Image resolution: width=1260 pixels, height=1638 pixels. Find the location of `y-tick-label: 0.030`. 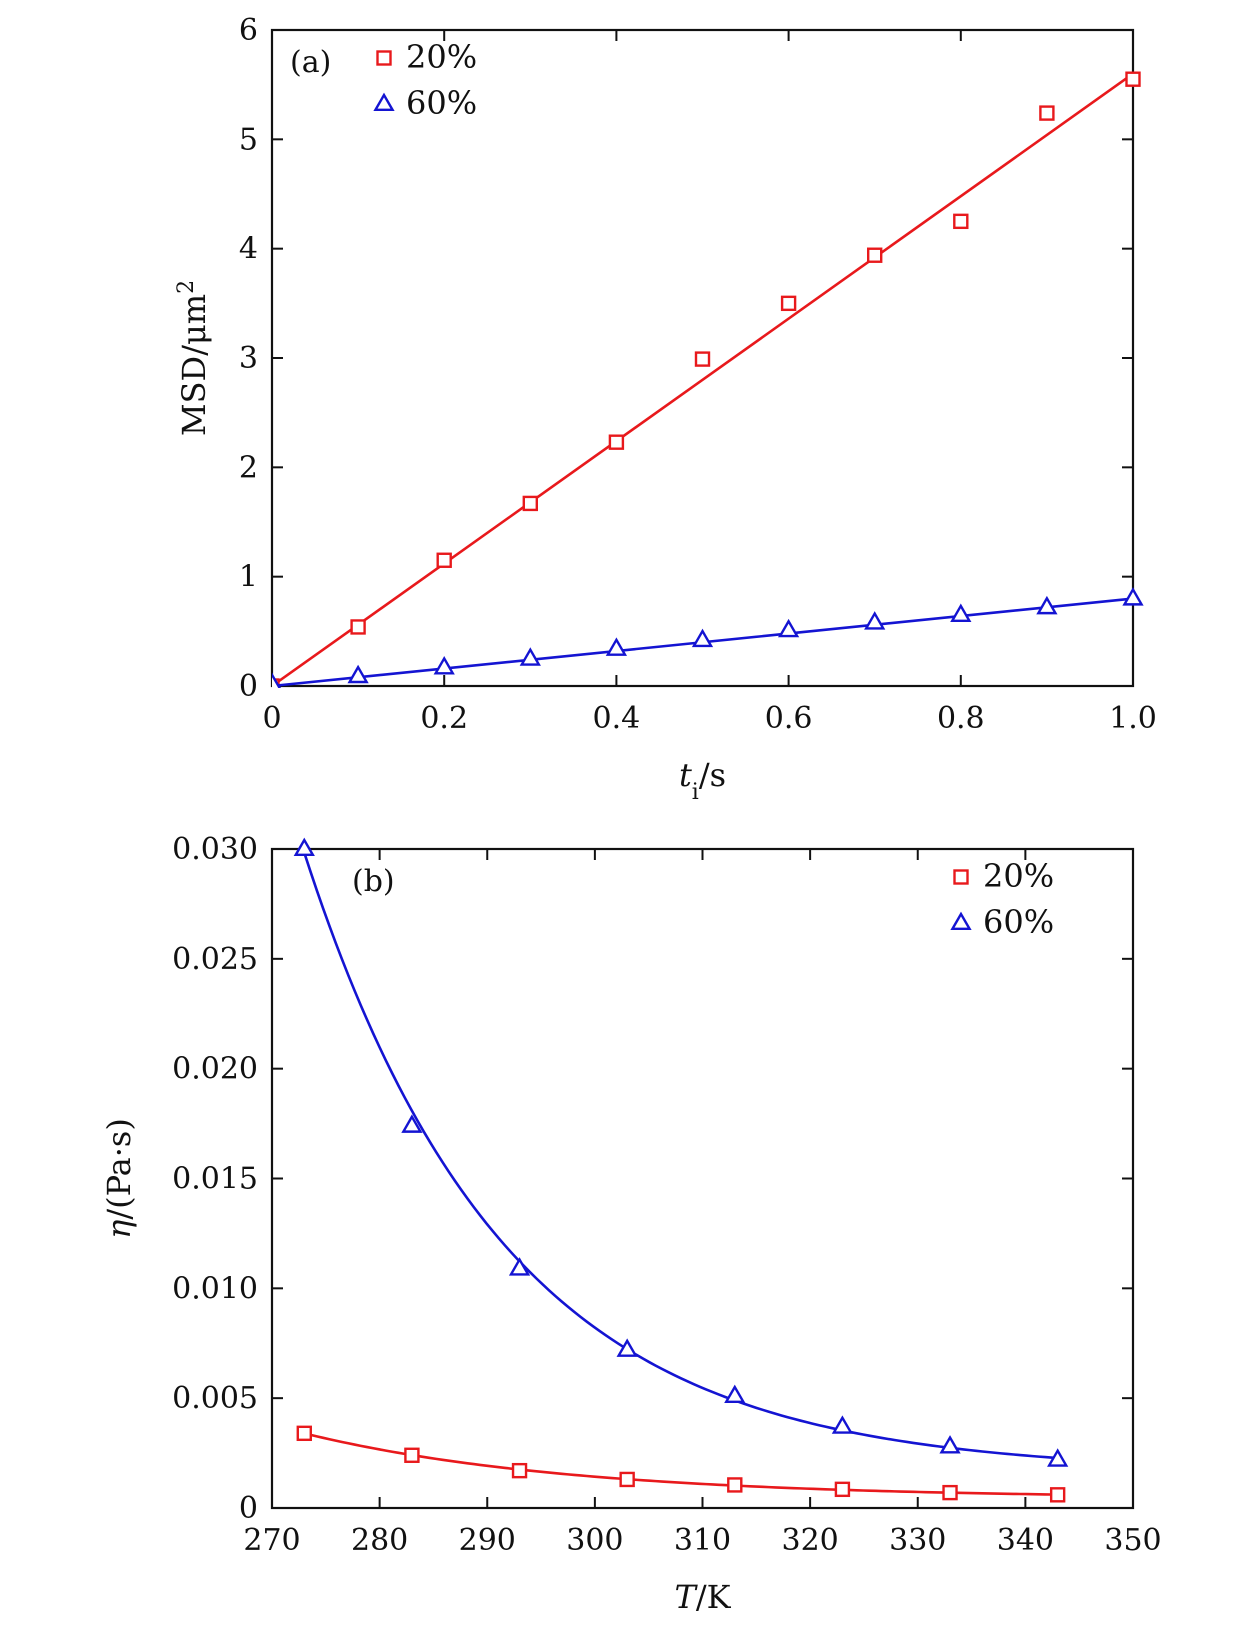

y-tick-label: 0.030 is located at coordinates (215, 849).